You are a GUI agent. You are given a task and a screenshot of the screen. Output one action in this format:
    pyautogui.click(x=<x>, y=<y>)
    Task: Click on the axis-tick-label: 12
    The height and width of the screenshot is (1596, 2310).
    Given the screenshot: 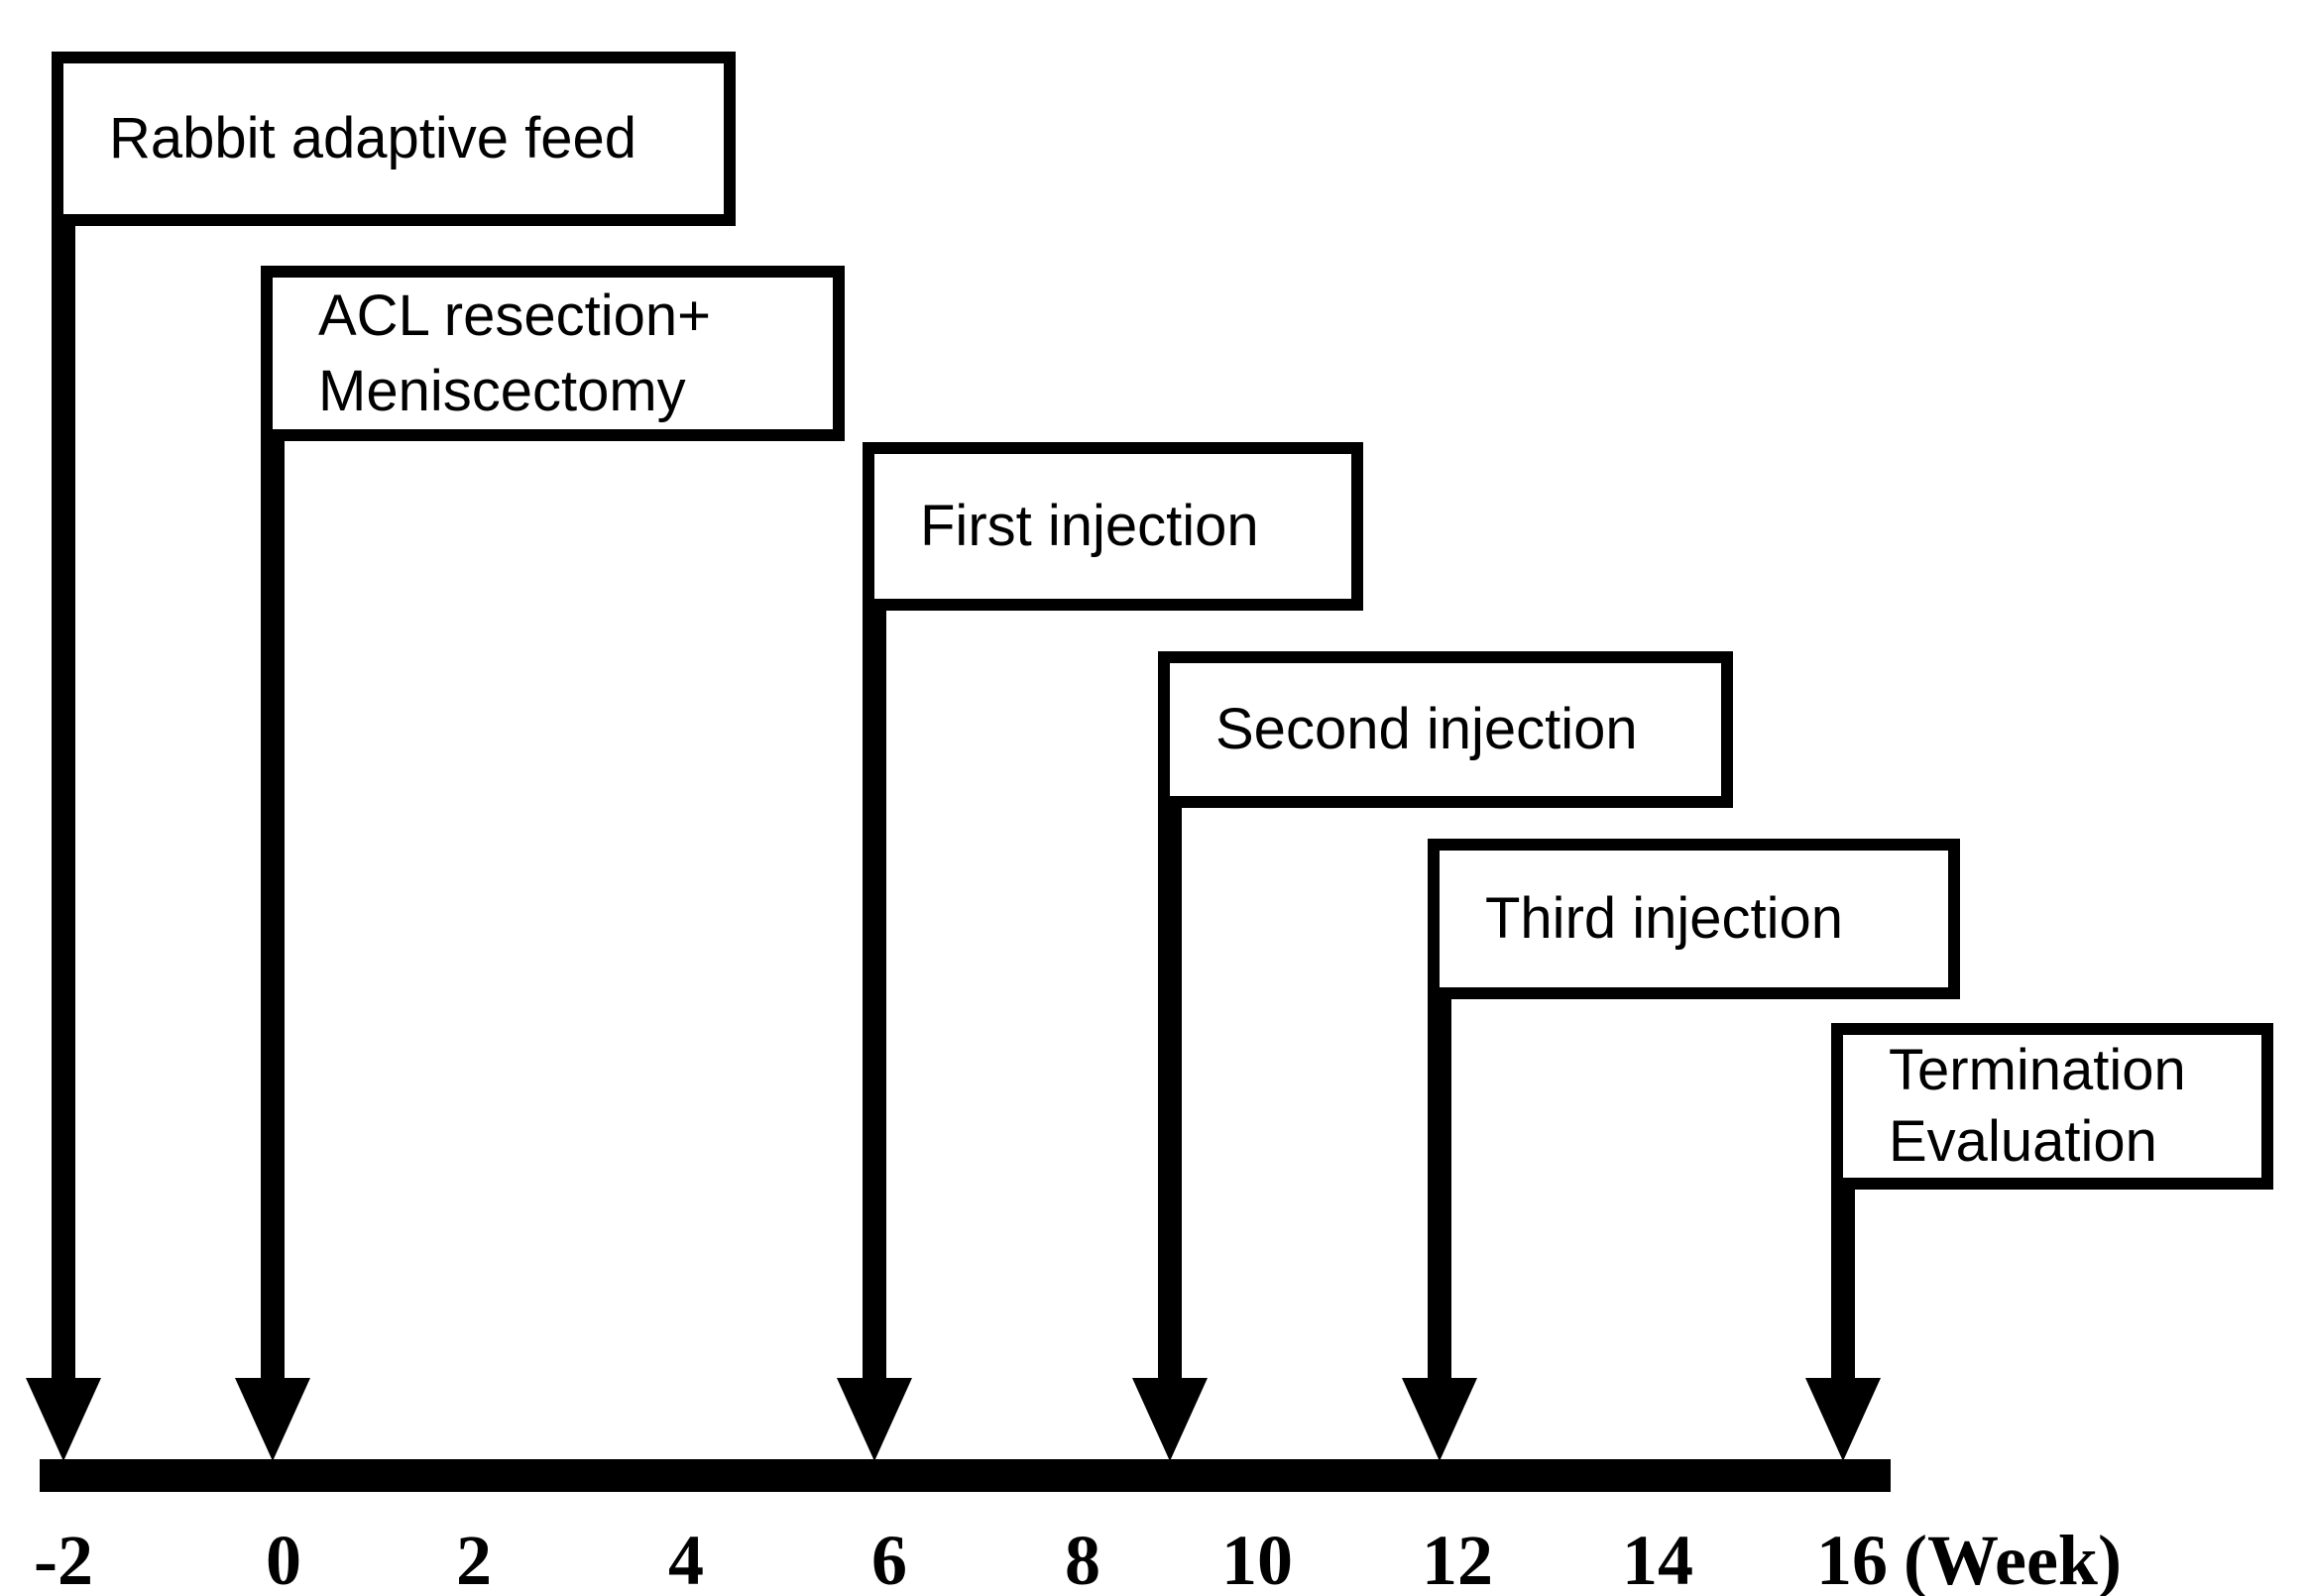 What is the action you would take?
    pyautogui.click(x=1457, y=1558)
    